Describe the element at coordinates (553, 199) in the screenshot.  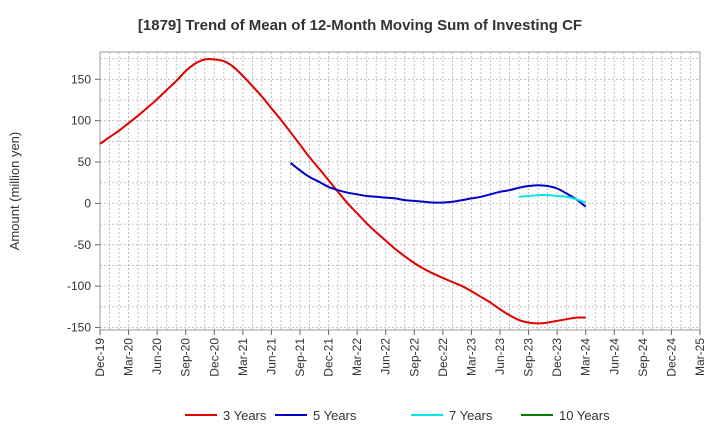
I see `series-line-7-years` at that location.